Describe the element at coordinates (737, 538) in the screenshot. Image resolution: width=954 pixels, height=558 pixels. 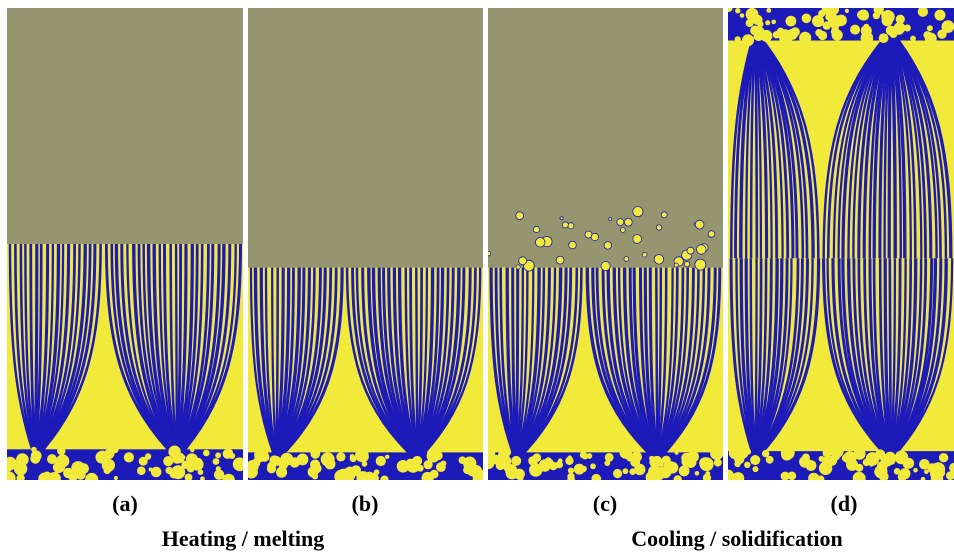
I see `caption-cooling-solidification: Cooling / solidification` at that location.